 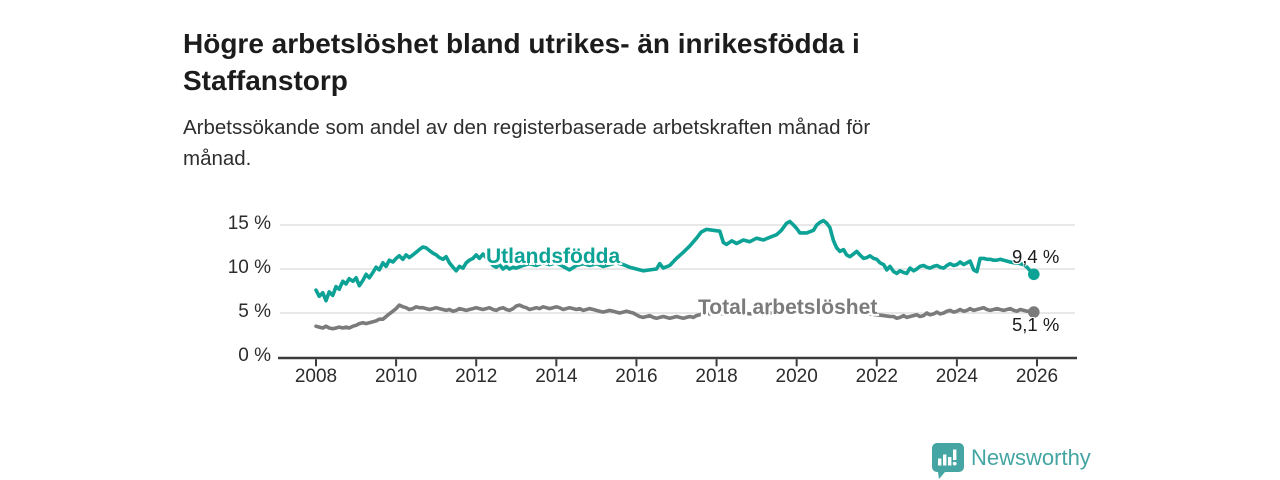 I want to click on x-tick-label: 2014, so click(x=556, y=376).